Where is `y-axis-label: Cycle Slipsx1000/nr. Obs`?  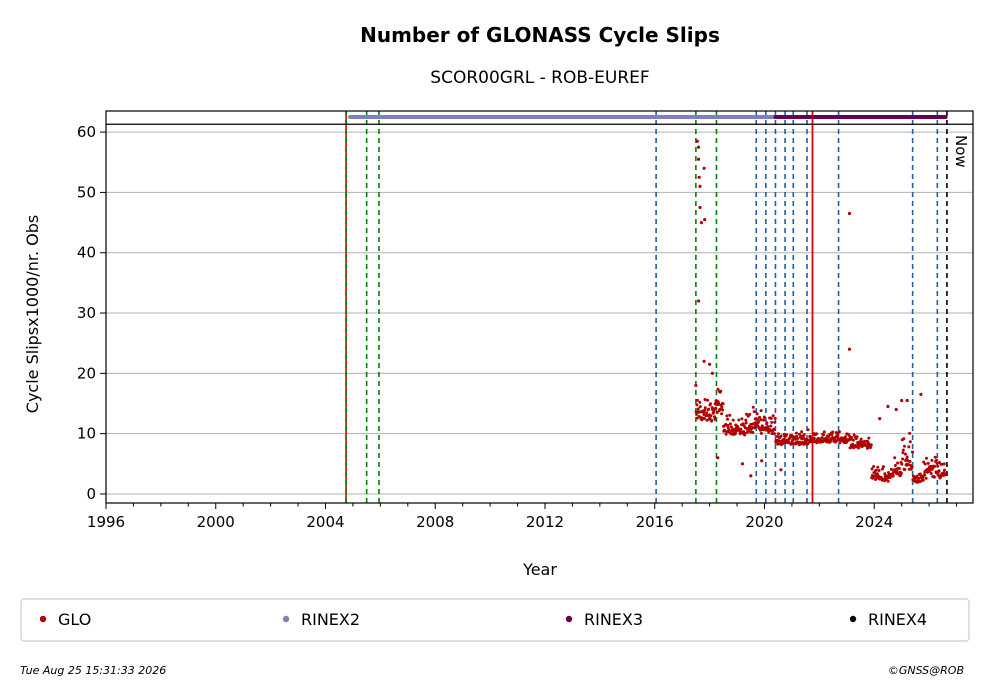
y-axis-label: Cycle Slipsx1000/nr. Obs is located at coordinates (32, 314).